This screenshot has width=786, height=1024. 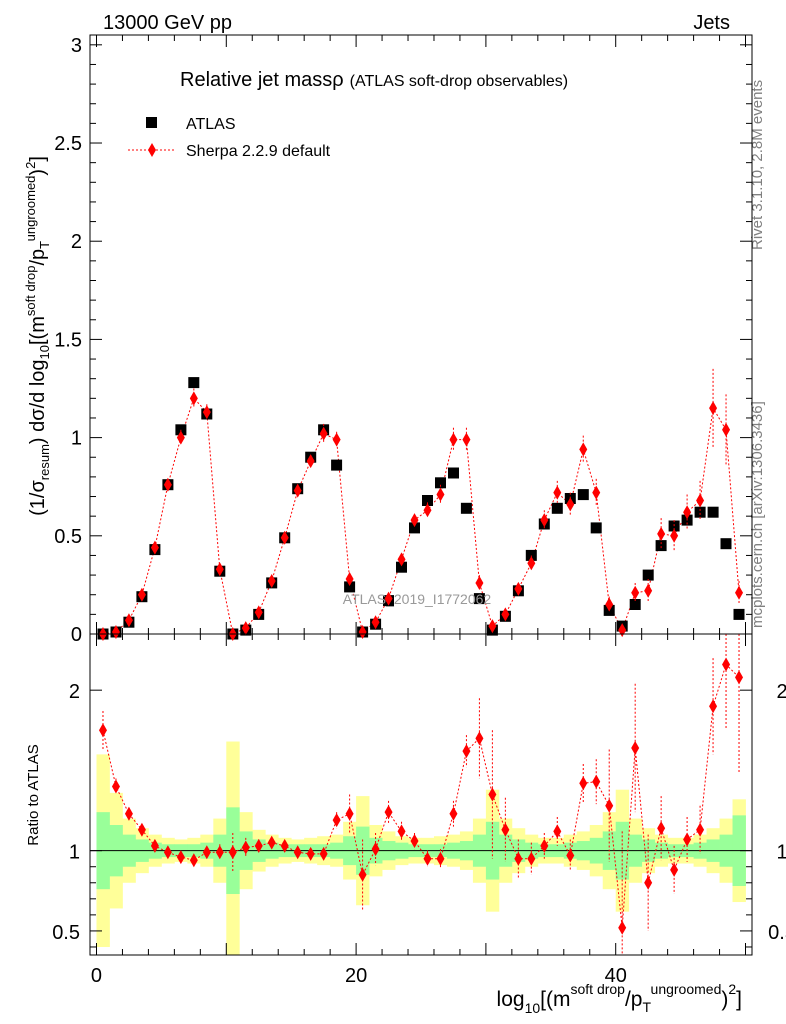 I want to click on y-tick-label: 3, so click(x=76, y=46).